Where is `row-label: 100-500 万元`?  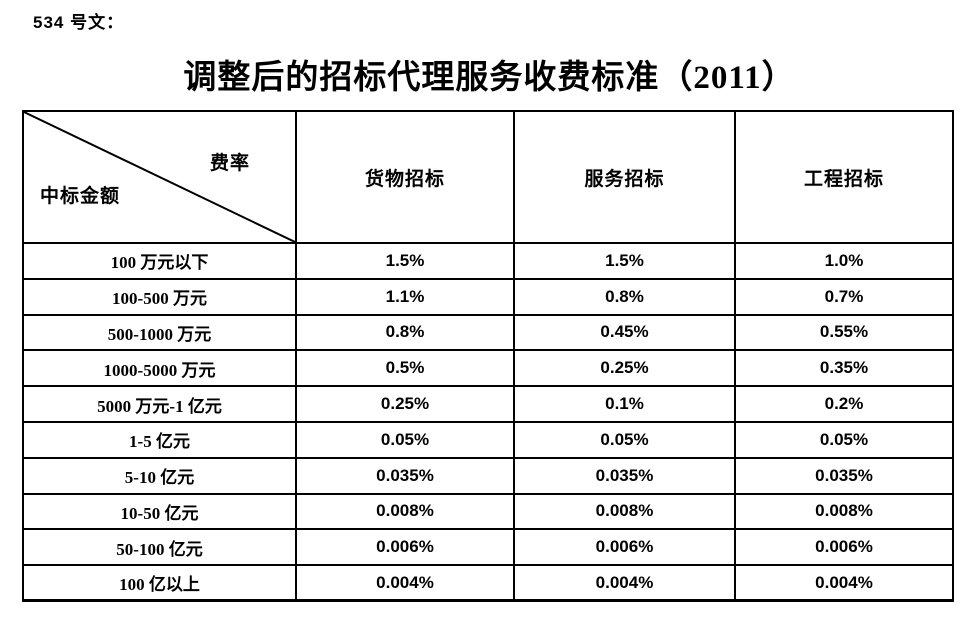 row-label: 100-500 万元 is located at coordinates (159, 296).